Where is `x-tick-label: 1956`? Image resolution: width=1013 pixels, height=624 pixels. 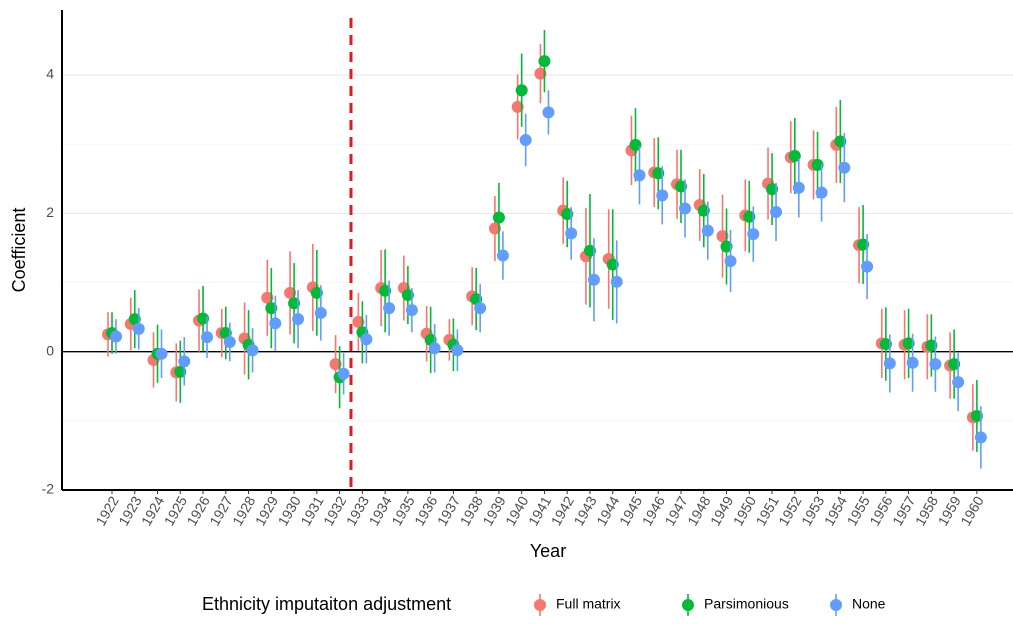 x-tick-label: 1956 is located at coordinates (881, 510).